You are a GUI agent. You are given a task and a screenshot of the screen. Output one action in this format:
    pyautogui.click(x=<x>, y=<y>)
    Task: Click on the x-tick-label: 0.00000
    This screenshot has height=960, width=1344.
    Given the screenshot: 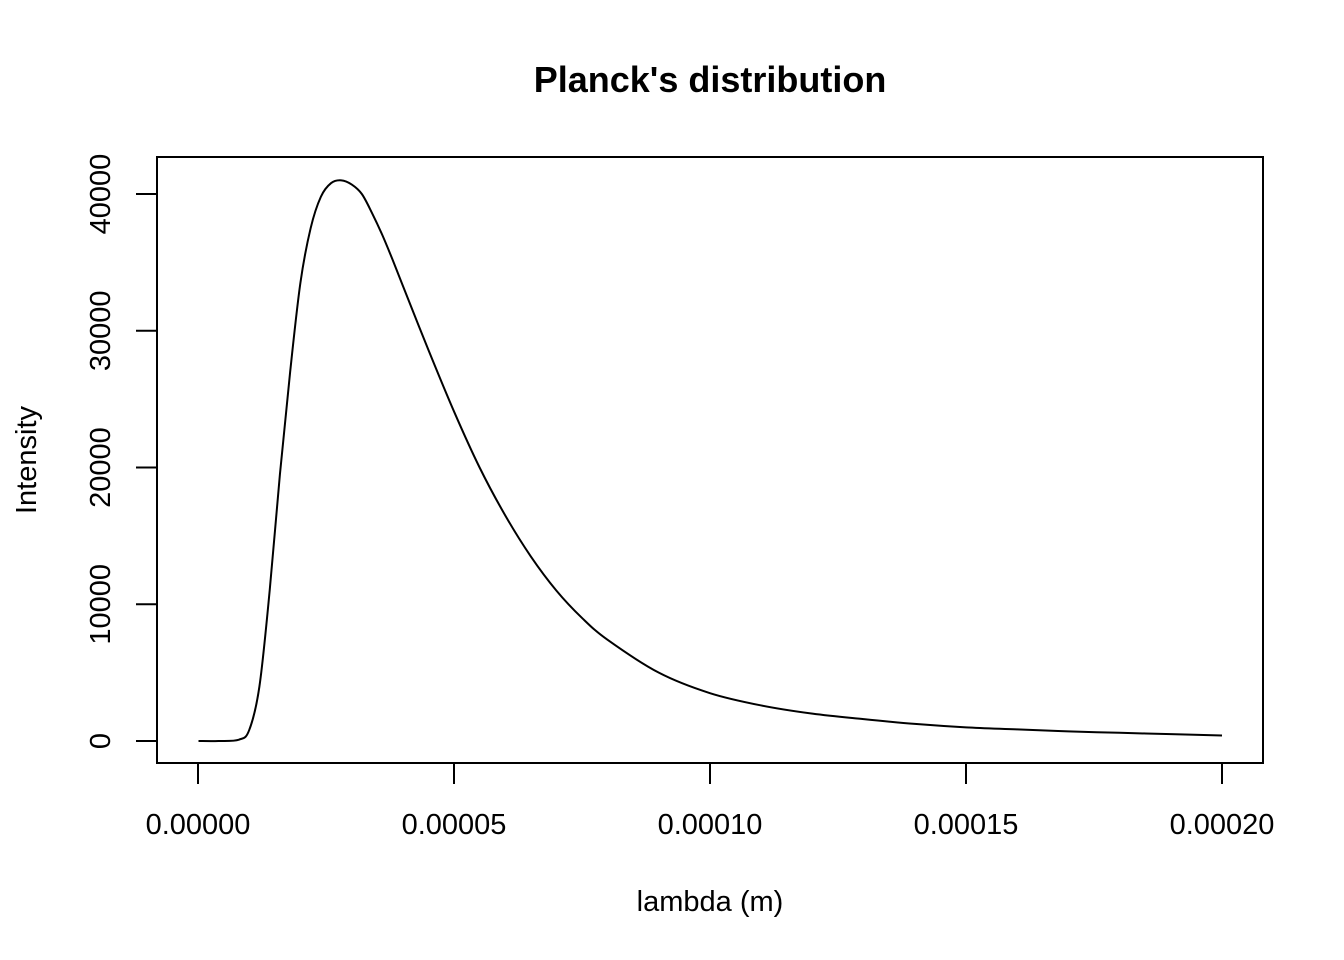 What is the action you would take?
    pyautogui.click(x=198, y=825)
    